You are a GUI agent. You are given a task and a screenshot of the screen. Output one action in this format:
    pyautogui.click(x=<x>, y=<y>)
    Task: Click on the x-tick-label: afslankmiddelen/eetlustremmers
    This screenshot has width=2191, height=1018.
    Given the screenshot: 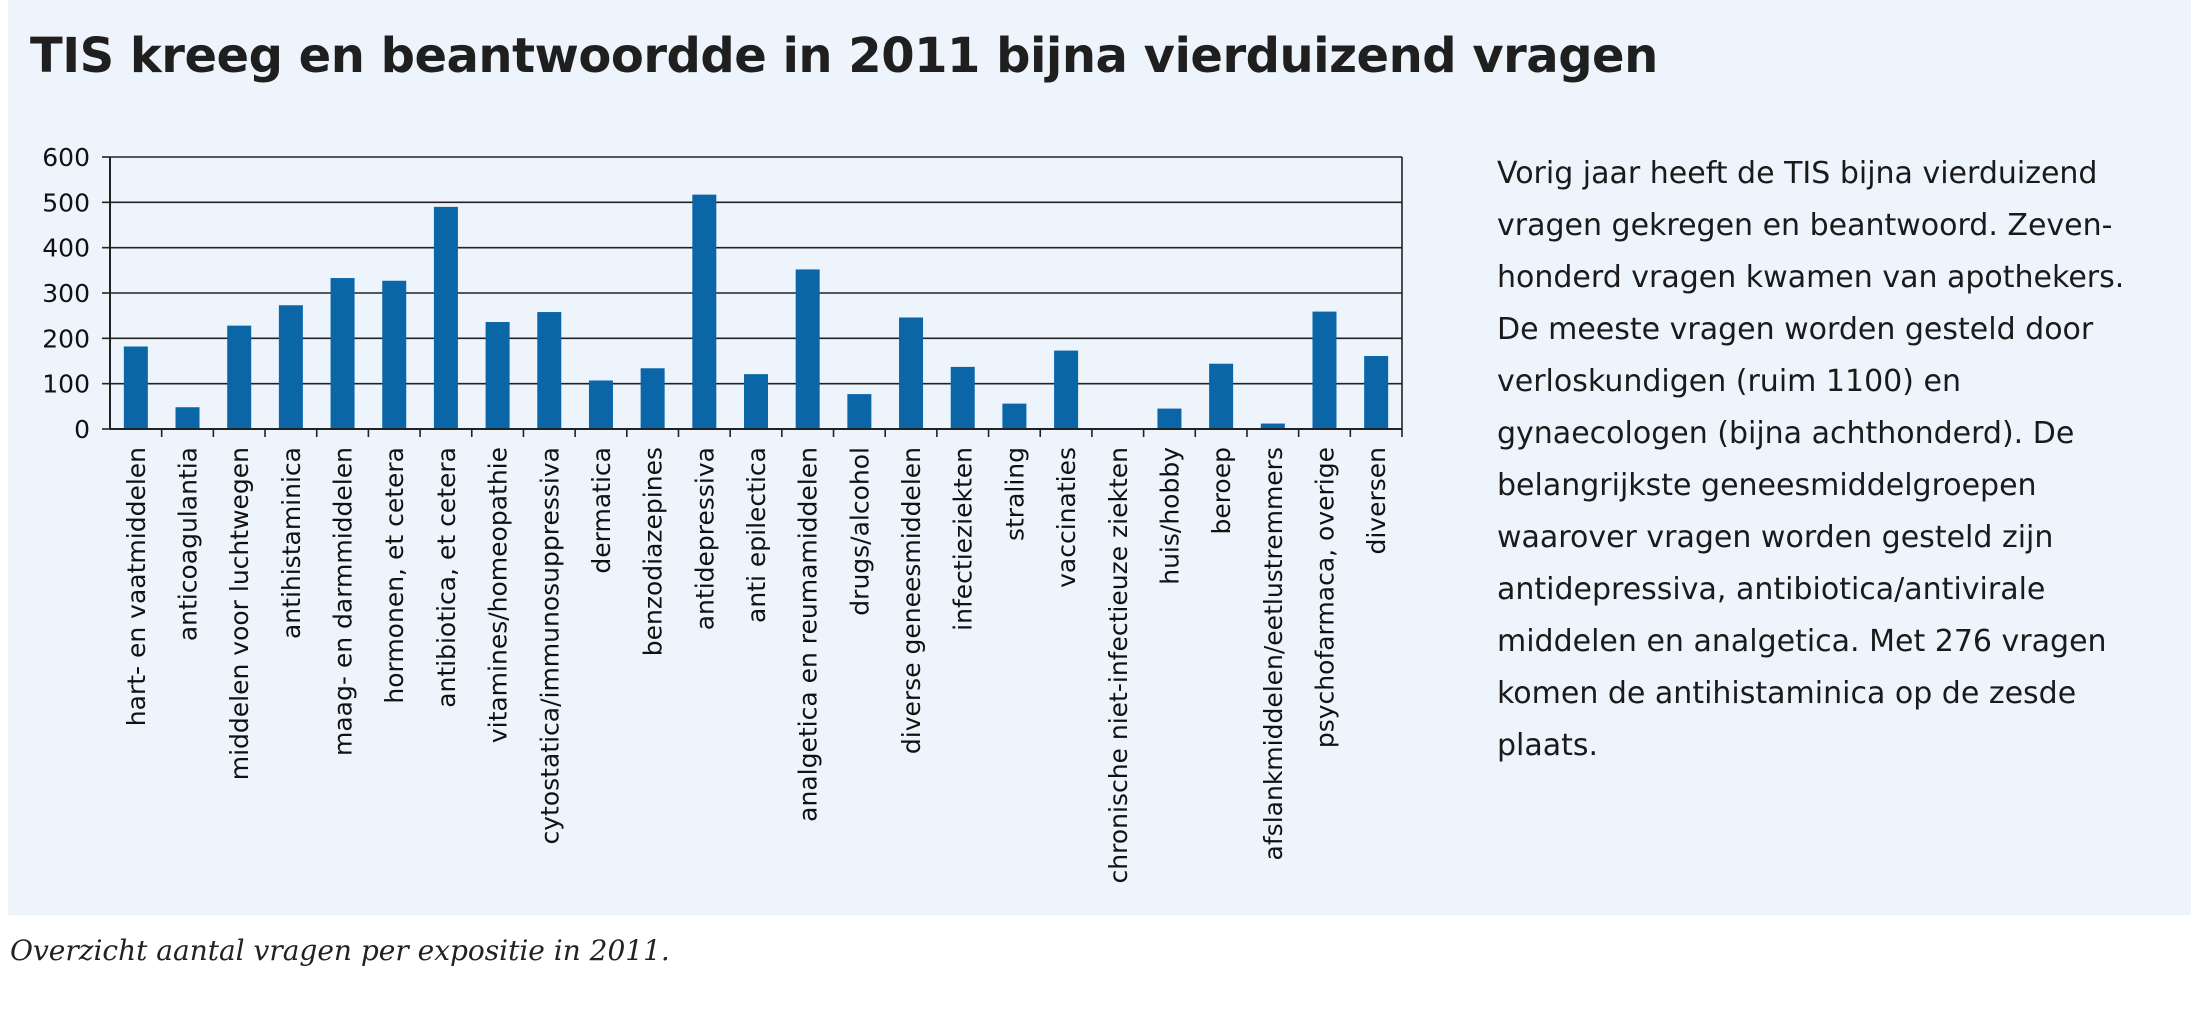 What is the action you would take?
    pyautogui.click(x=1273, y=653)
    